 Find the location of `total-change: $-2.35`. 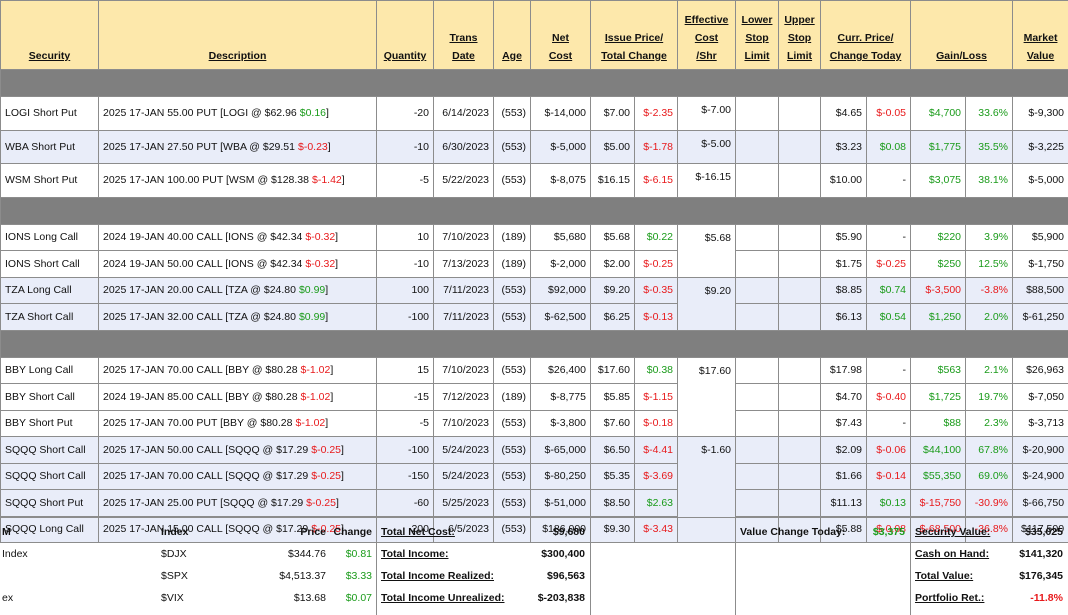

total-change: $-2.35 is located at coordinates (656, 114).